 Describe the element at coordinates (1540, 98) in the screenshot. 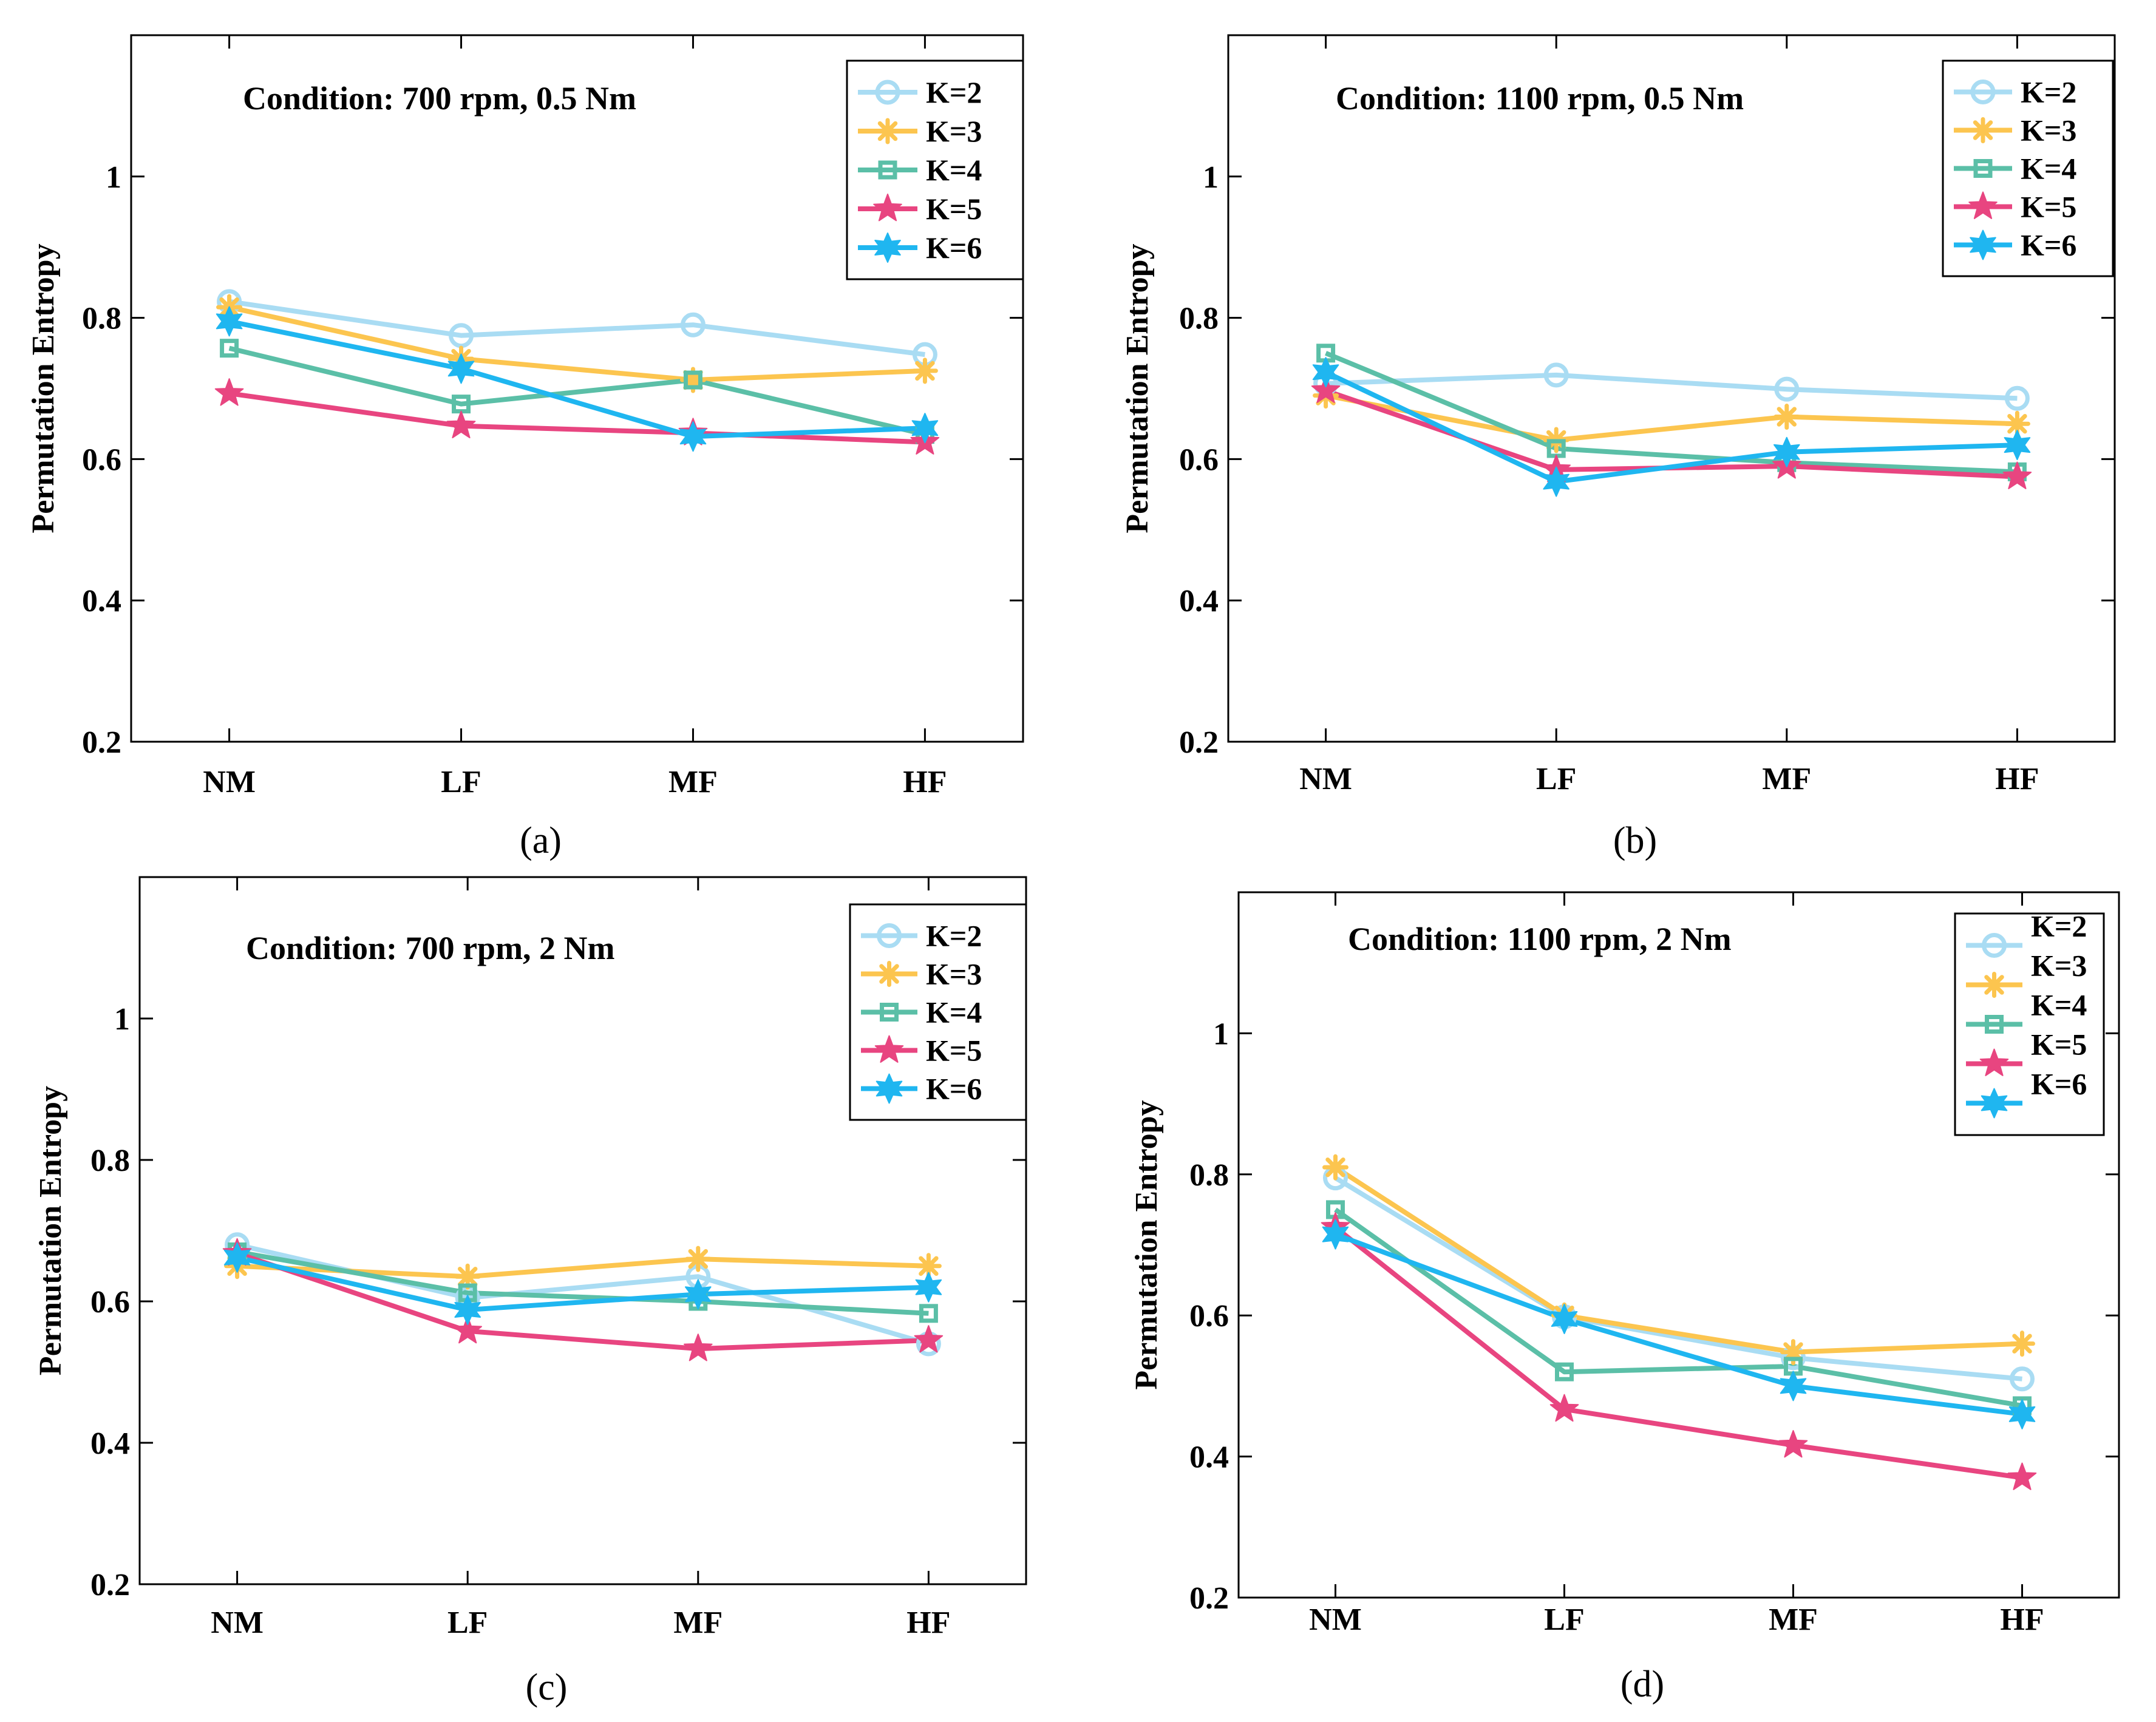

I see `chart-title: Condition: 1100 rpm, 0.5 Nm` at that location.